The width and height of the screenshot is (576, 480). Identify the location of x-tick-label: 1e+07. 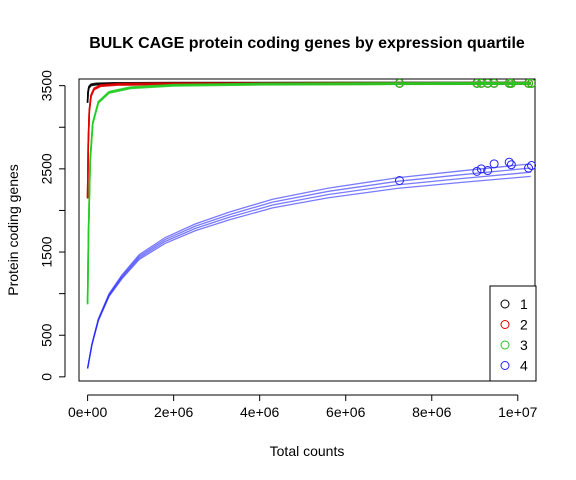
(518, 412).